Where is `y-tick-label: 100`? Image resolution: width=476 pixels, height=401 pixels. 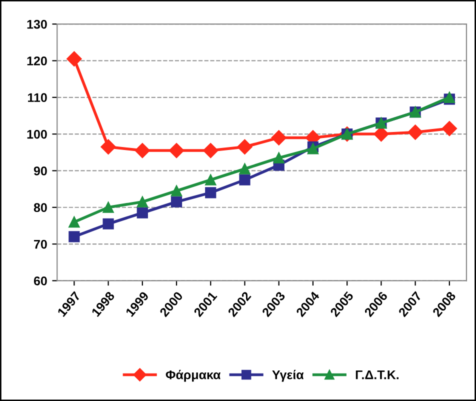 y-tick-label: 100 is located at coordinates (37, 134).